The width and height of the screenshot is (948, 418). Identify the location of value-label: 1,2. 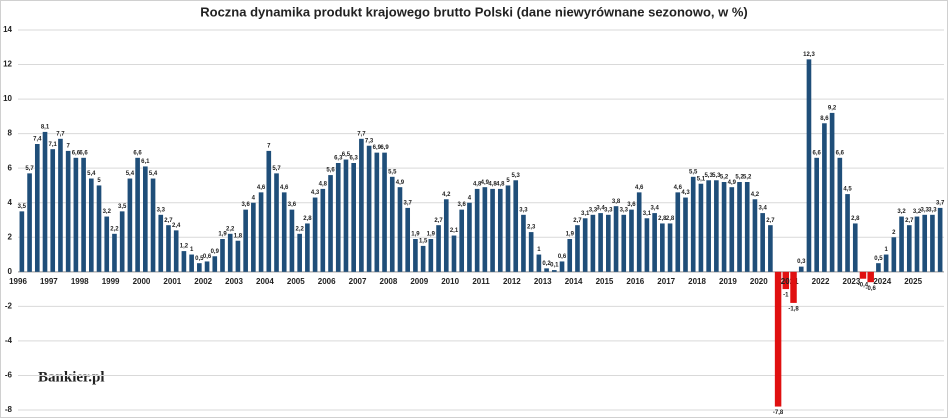
(184, 247).